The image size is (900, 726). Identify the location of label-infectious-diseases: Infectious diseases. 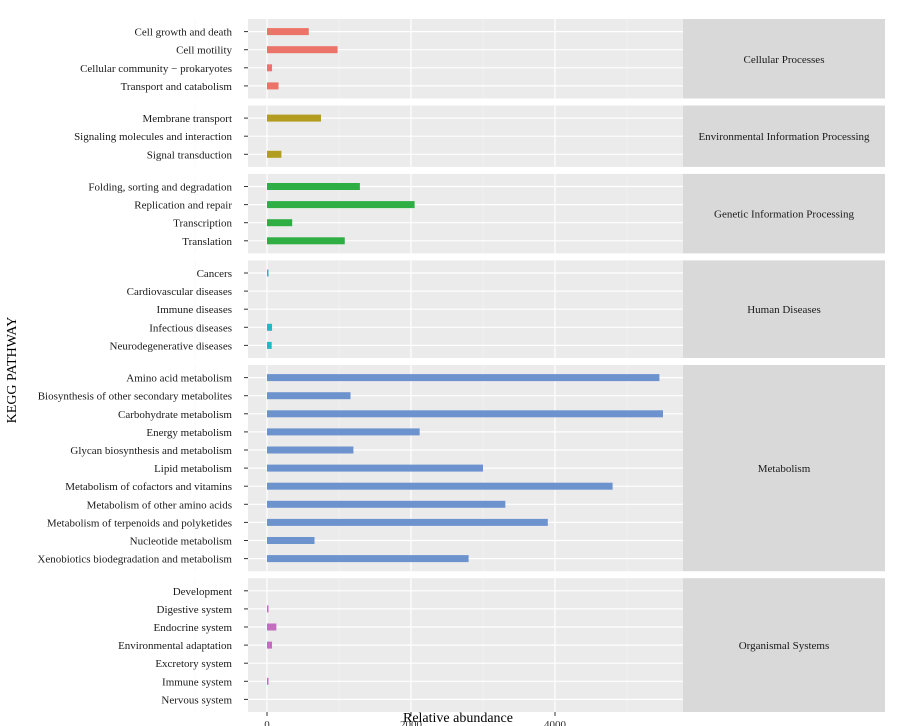
(190, 328).